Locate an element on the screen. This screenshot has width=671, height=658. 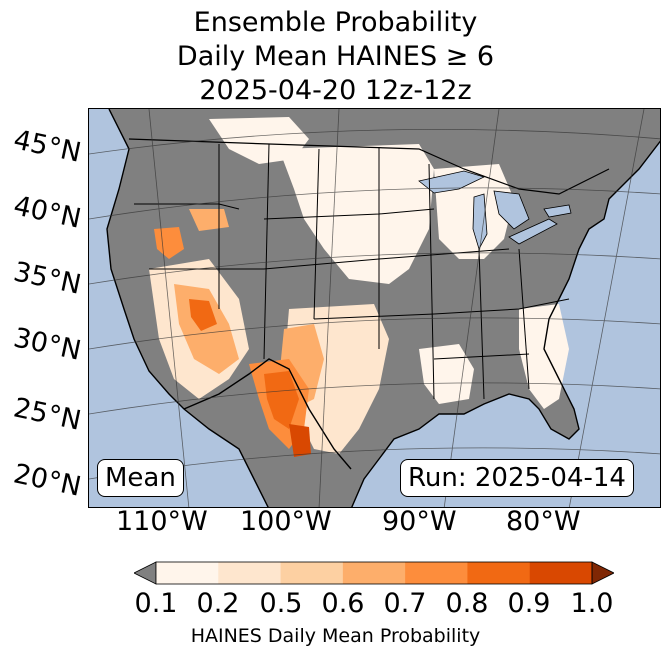
title-line-2: Daily Mean HAINES ≥ 6 is located at coordinates (335, 56).